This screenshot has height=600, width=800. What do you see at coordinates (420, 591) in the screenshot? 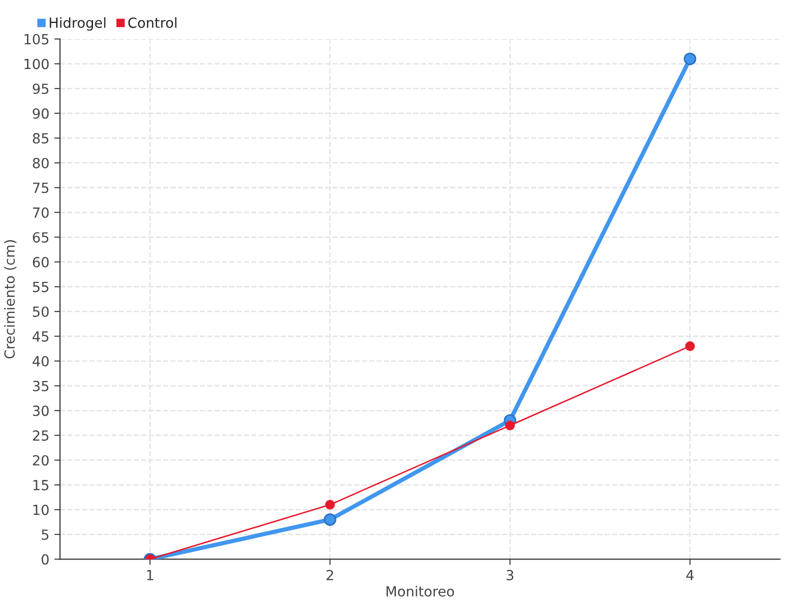
I see `x-axis-title: Monitoreo` at bounding box center [420, 591].